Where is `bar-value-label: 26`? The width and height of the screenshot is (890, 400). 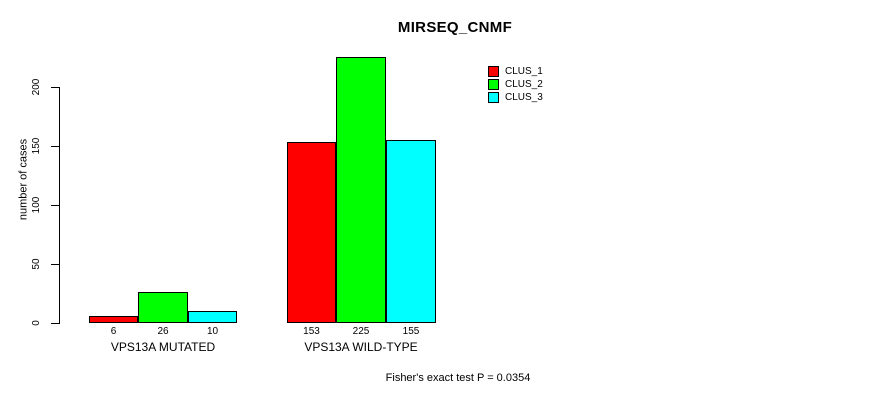 bar-value-label: 26 is located at coordinates (163, 331).